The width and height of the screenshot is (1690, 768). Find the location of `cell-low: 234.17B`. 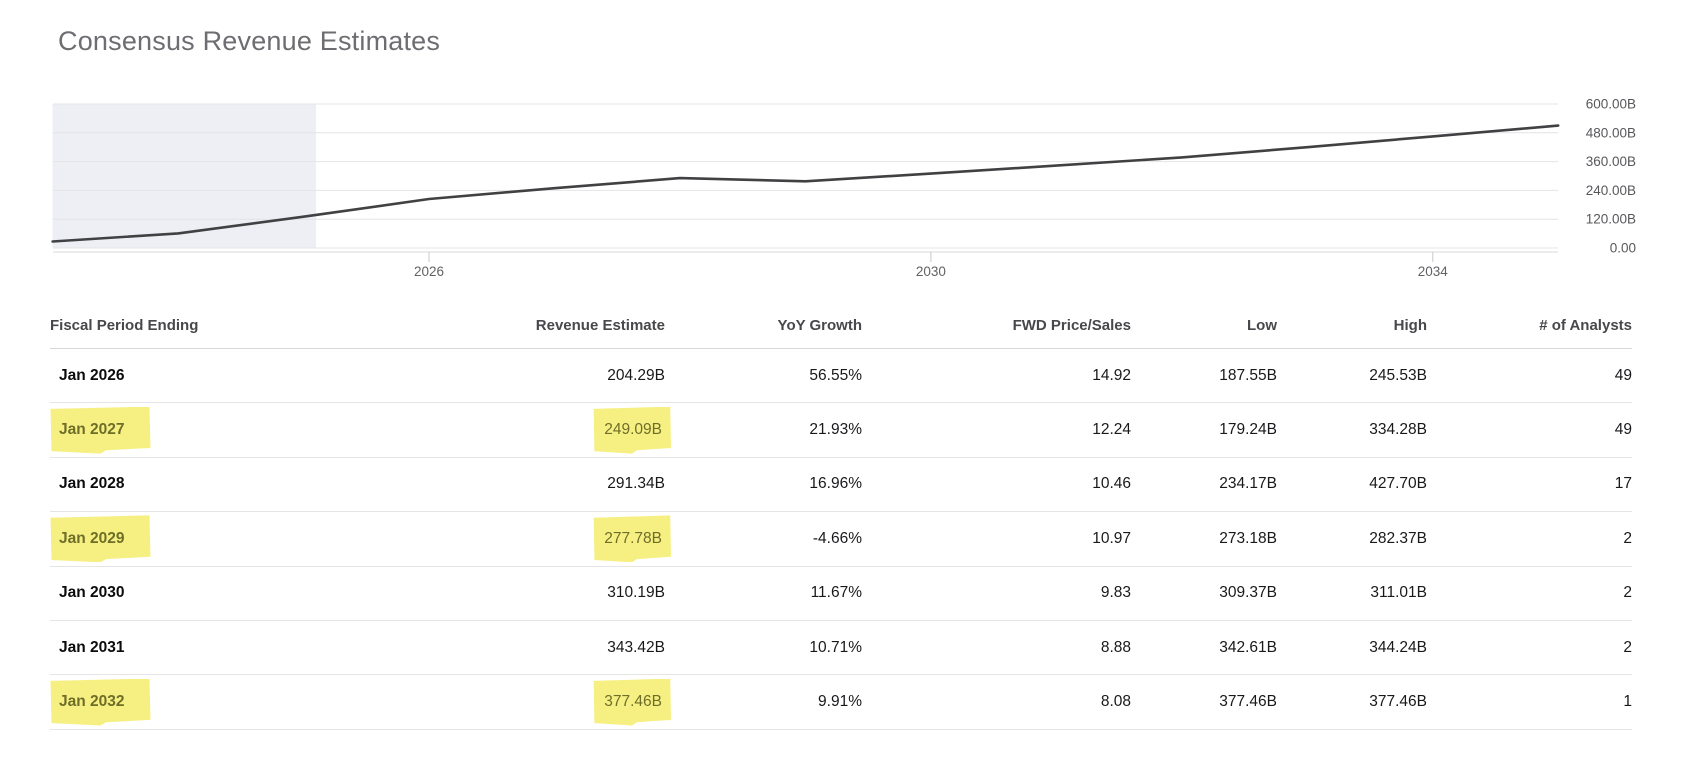

cell-low: 234.17B is located at coordinates (1248, 484).